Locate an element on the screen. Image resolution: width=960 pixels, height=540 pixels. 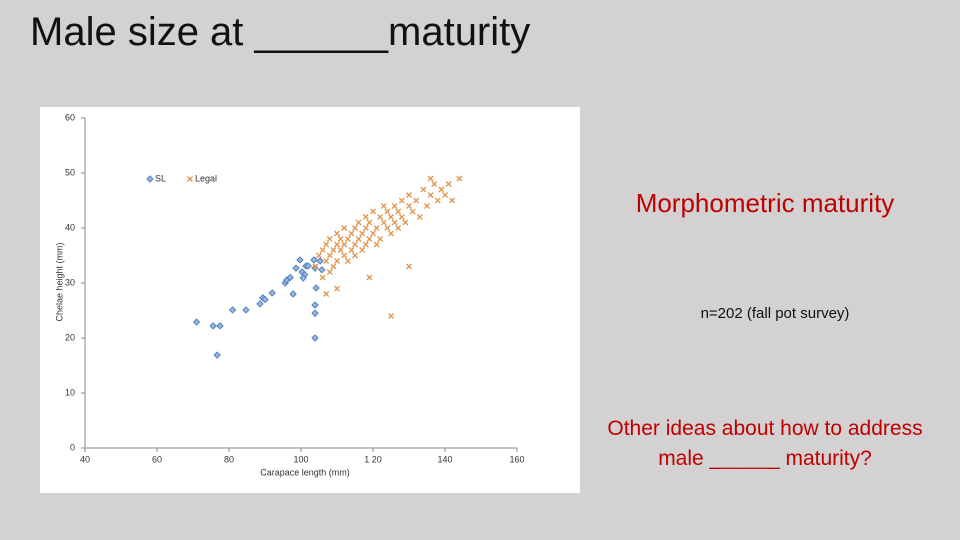
x-tick-label: 1 20 is located at coordinates (373, 459).